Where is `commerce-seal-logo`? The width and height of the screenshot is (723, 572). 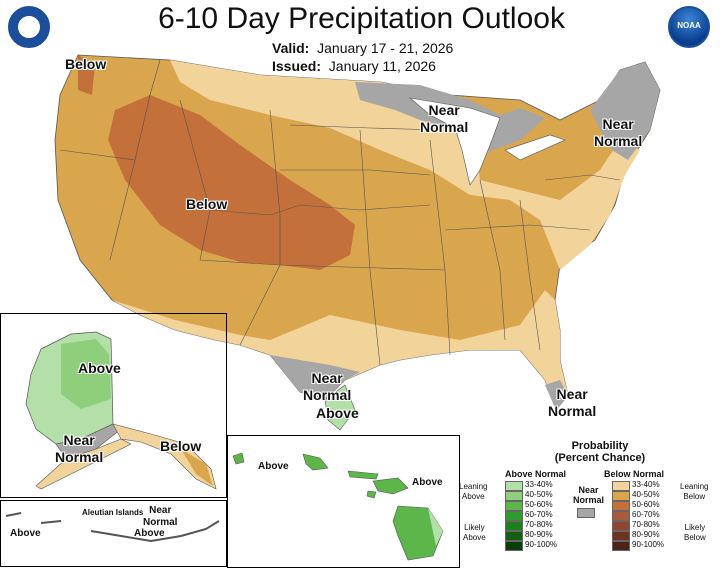
commerce-seal-logo is located at coordinates (29, 27).